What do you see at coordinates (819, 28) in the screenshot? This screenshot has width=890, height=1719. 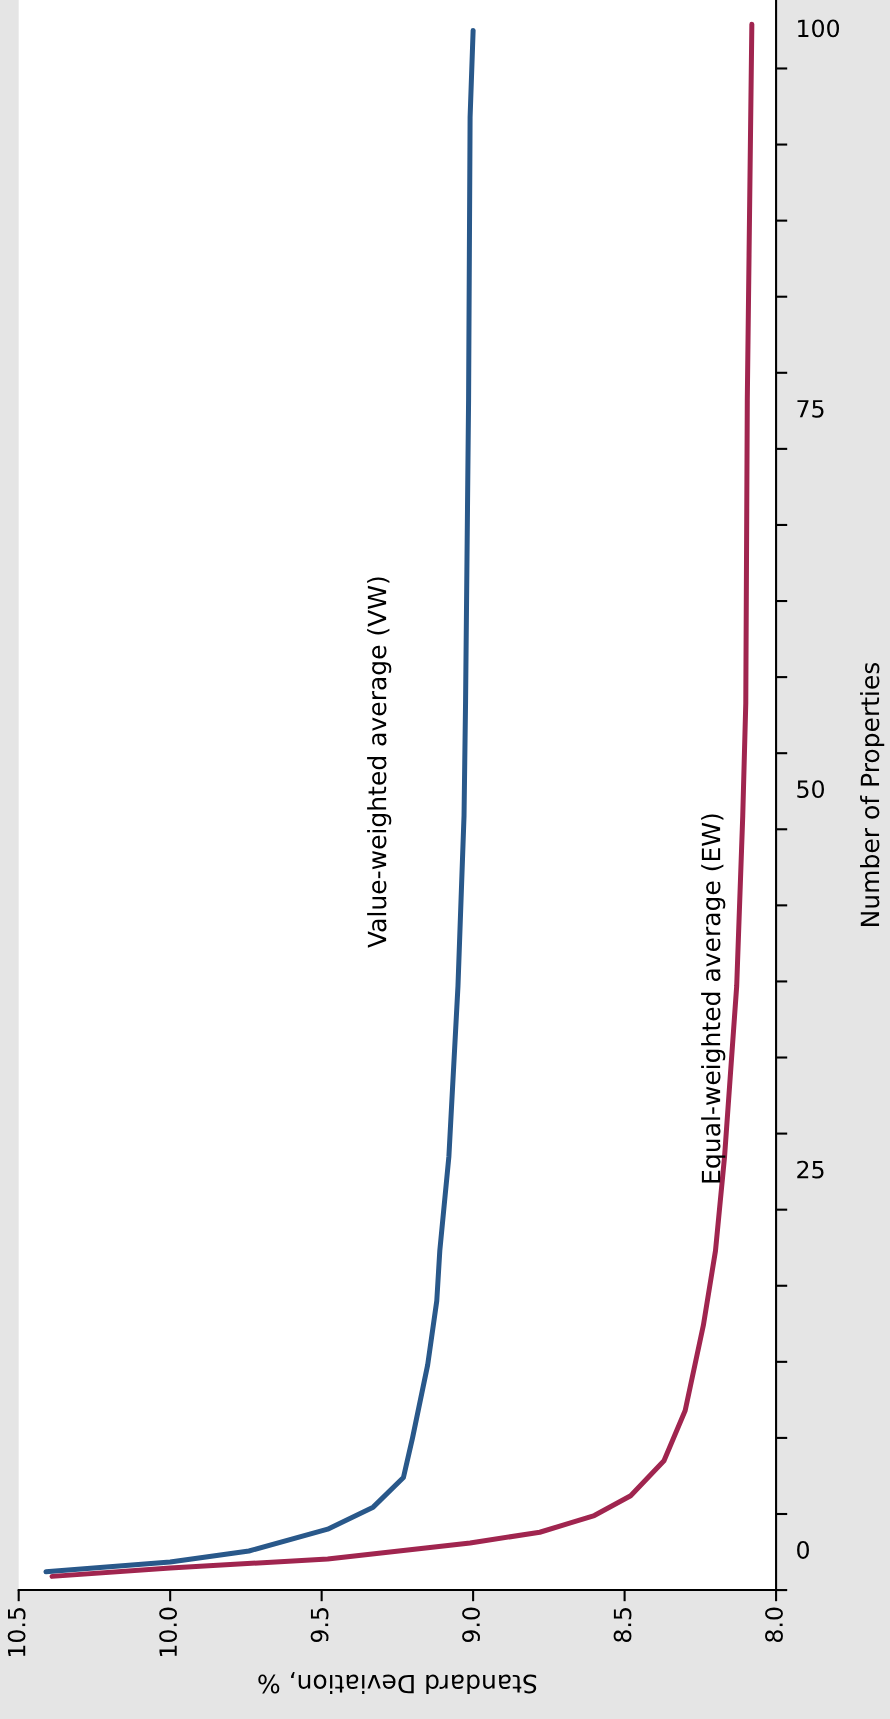 I see `y-tick-label: 100` at bounding box center [819, 28].